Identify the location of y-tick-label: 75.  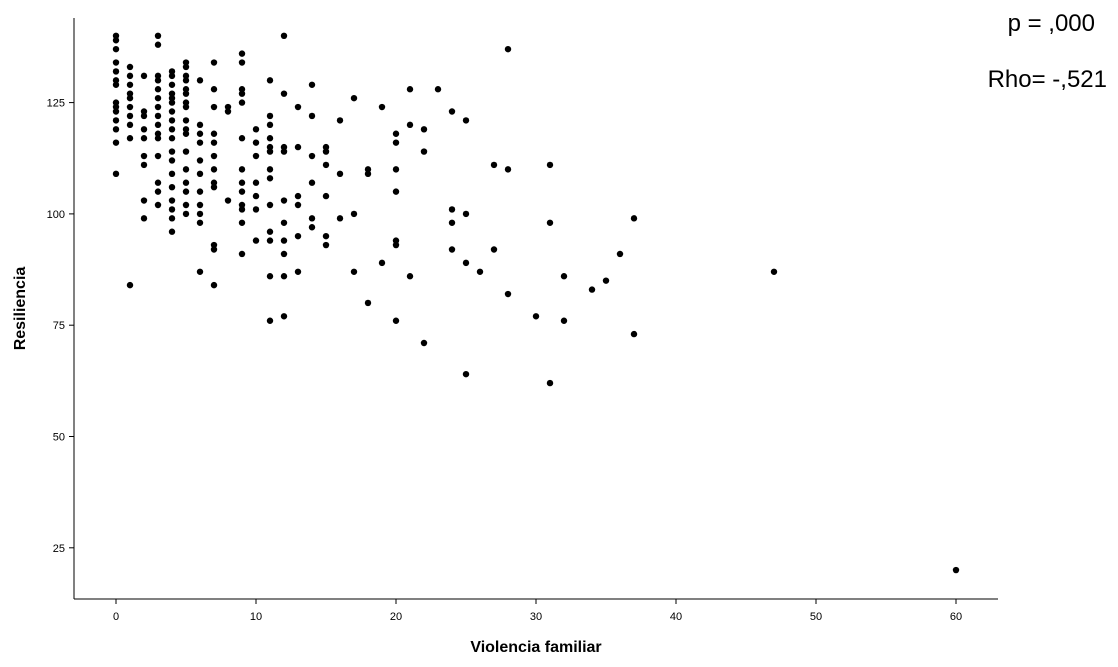
(59, 326).